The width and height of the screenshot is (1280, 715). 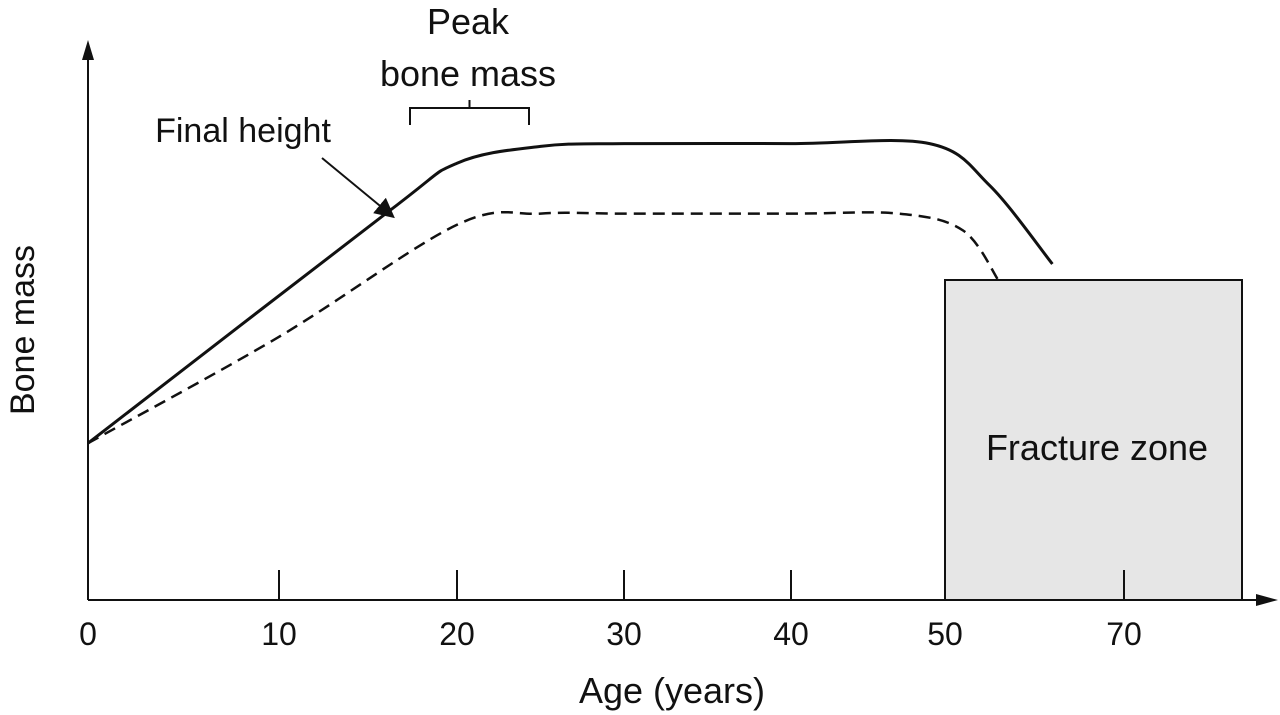 I want to click on x-tick-label: 50, so click(x=945, y=634).